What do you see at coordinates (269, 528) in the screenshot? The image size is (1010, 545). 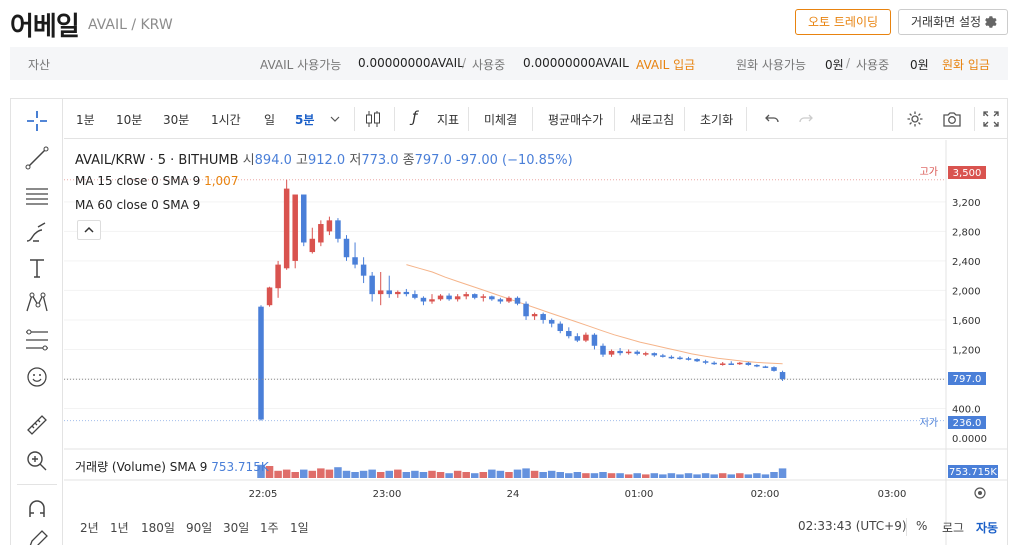 I see `range-1w: 1주` at bounding box center [269, 528].